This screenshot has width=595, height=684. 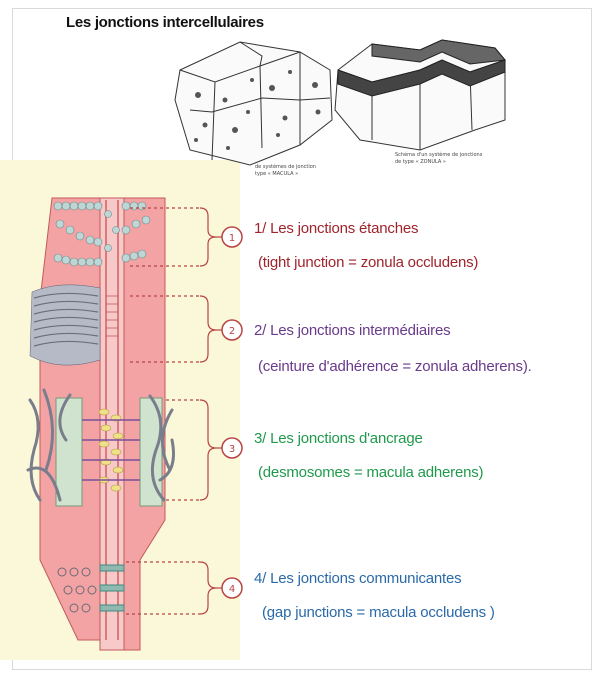 I want to click on sketch-caption-left: de systèmes de jonction type « MACULA », so click(x=285, y=170).